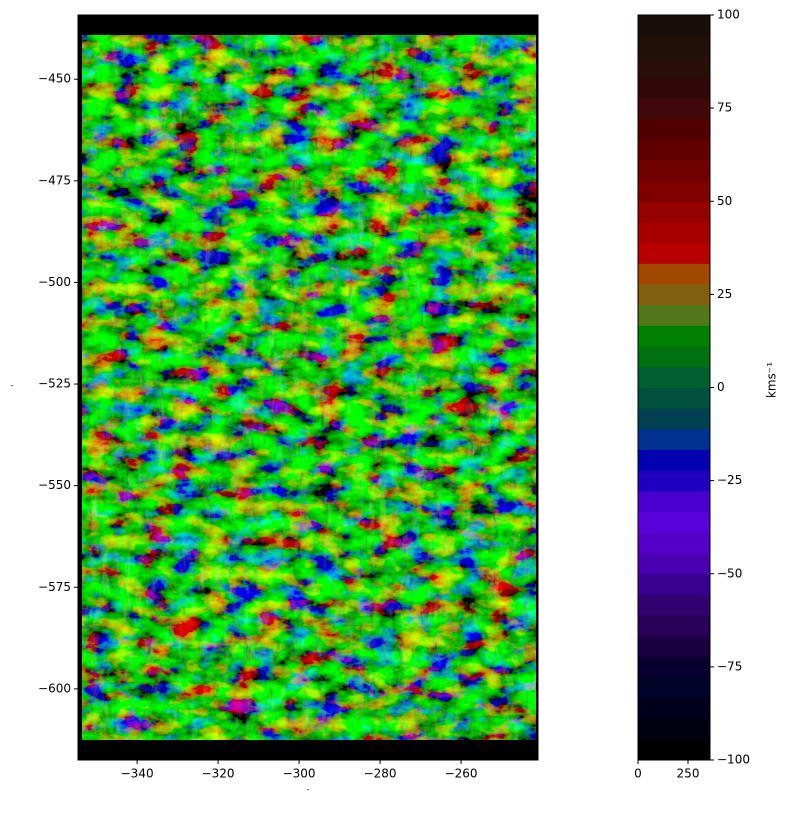 This screenshot has height=815, width=790. I want to click on x-tick-label: −260, so click(461, 774).